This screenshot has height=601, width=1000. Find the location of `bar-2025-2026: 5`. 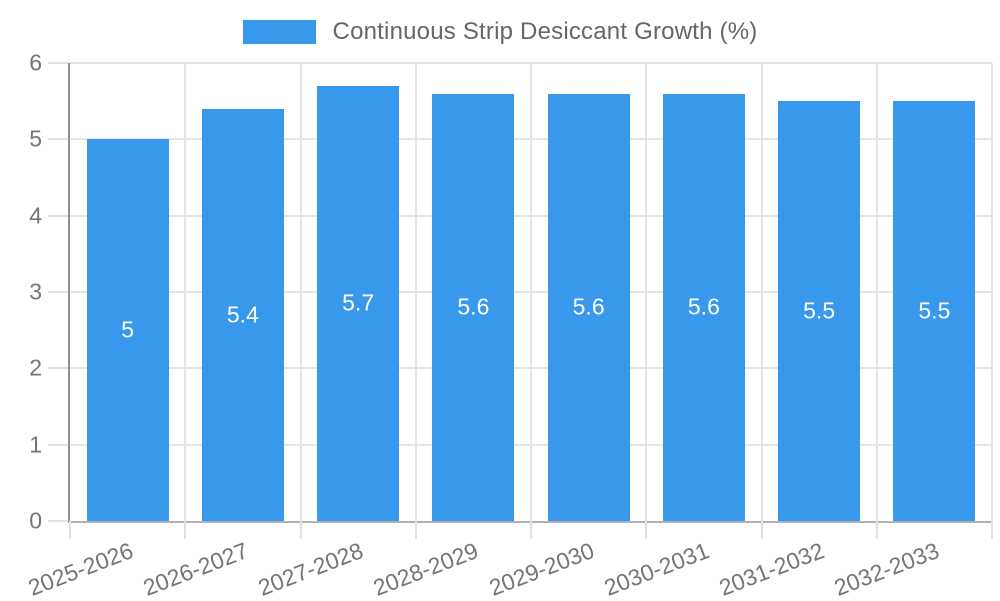

bar-2025-2026: 5 is located at coordinates (127, 330).